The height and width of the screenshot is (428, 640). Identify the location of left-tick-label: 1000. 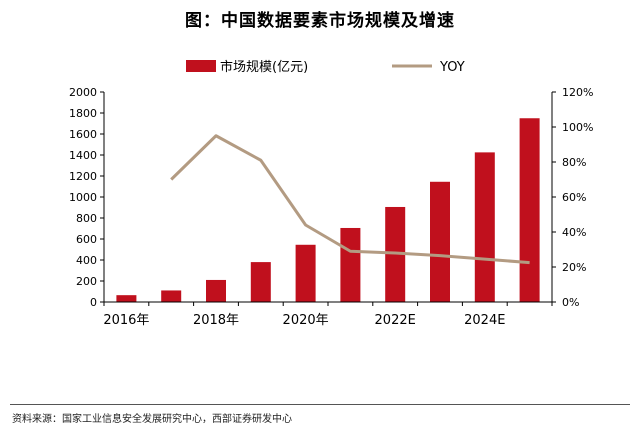
(83, 197).